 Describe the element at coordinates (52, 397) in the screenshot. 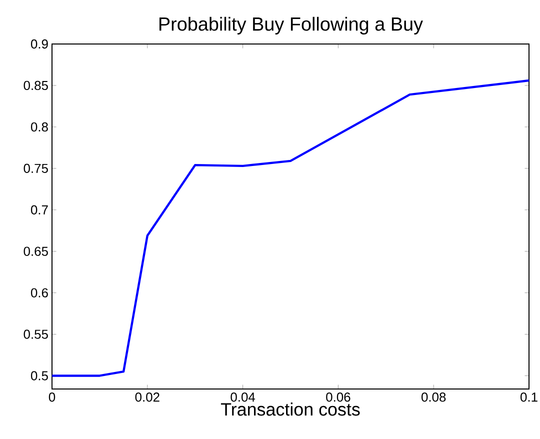

I see `x-tick-label: 0` at that location.